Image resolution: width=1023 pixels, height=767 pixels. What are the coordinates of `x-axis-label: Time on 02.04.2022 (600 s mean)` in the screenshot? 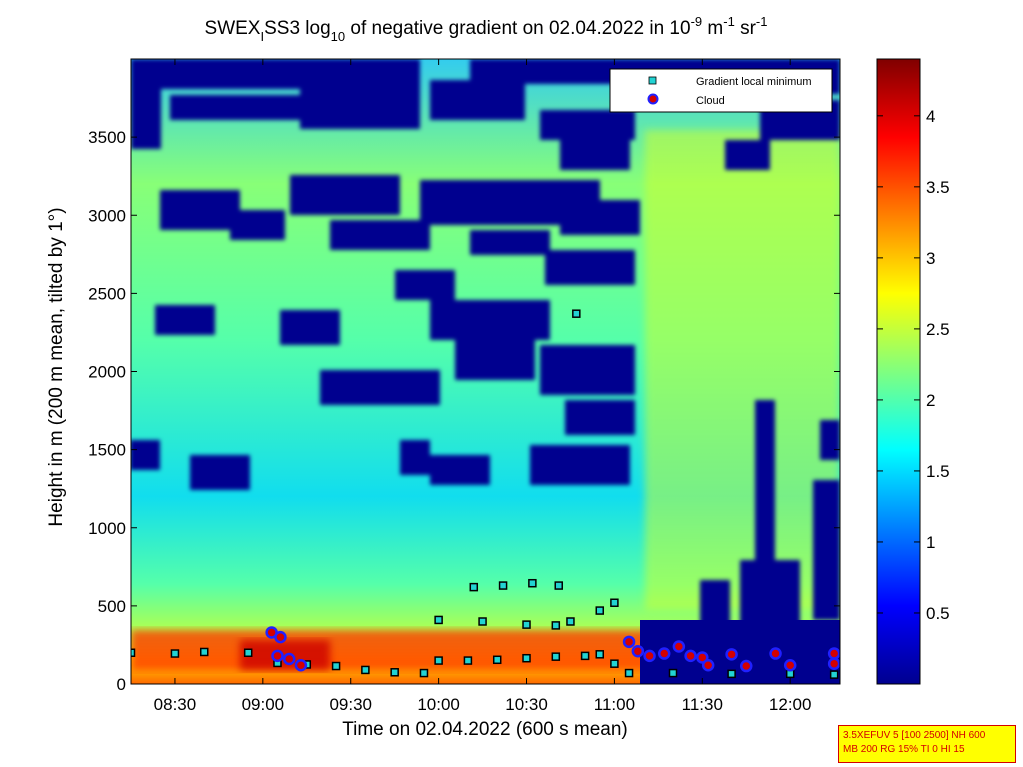 It's located at (485, 729).